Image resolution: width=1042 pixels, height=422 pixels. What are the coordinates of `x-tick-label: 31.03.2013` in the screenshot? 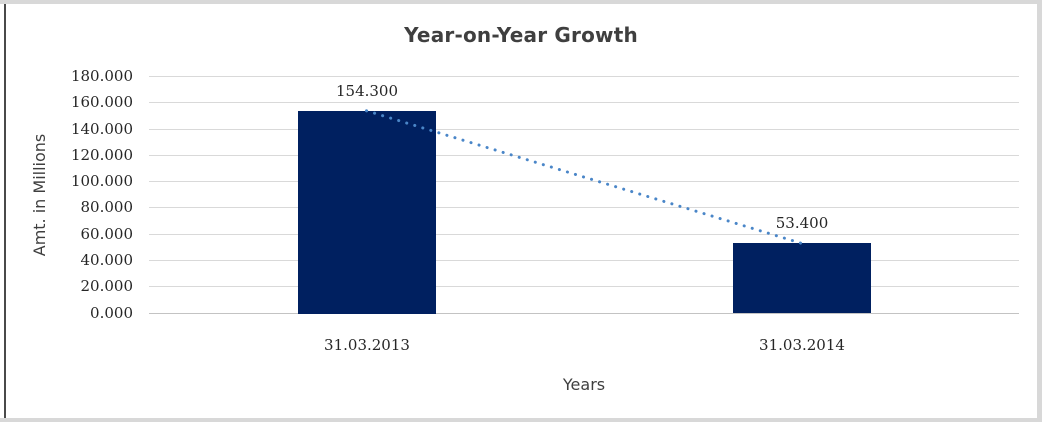 It's located at (367, 345).